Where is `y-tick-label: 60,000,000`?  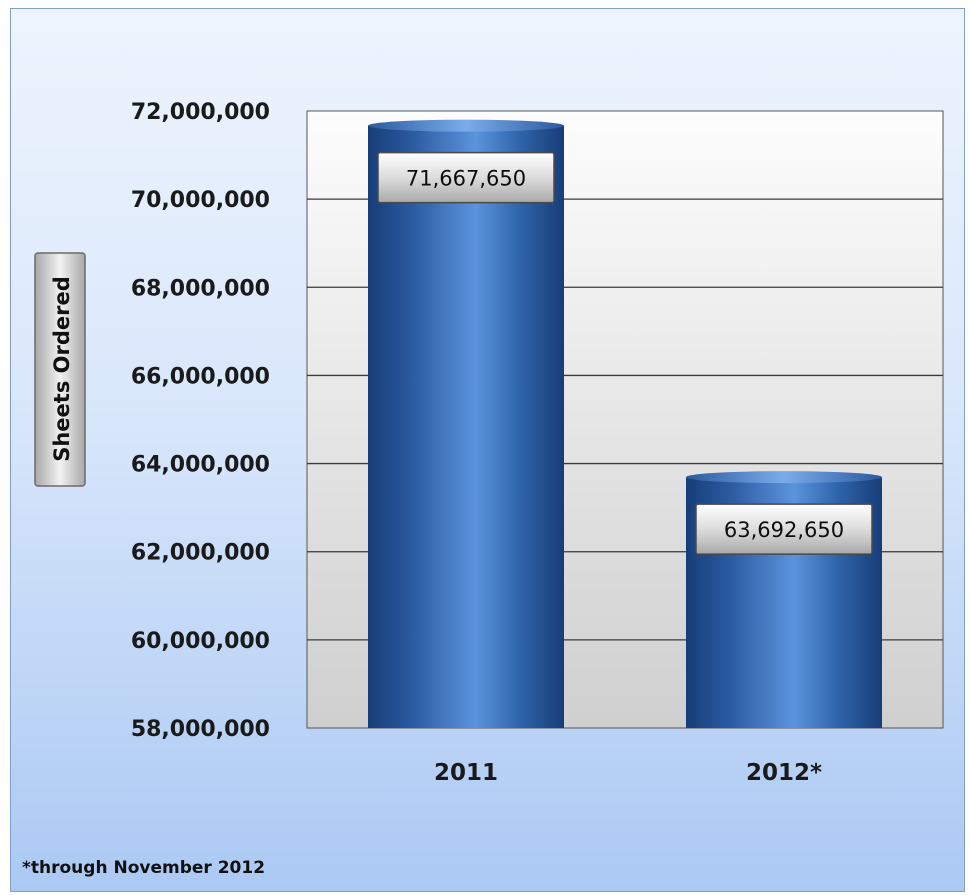 y-tick-label: 60,000,000 is located at coordinates (200, 641).